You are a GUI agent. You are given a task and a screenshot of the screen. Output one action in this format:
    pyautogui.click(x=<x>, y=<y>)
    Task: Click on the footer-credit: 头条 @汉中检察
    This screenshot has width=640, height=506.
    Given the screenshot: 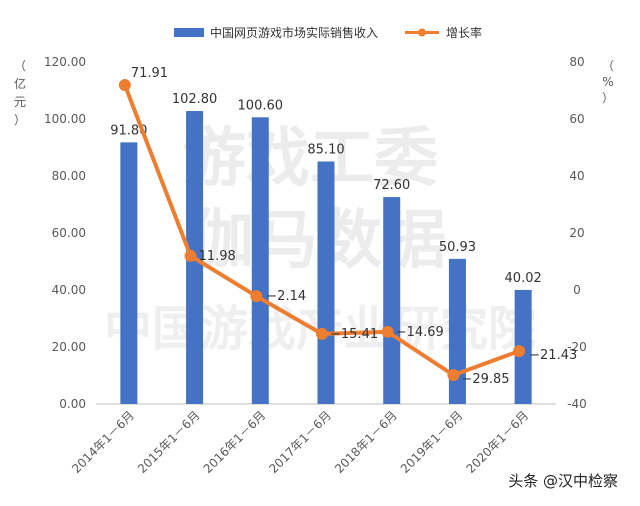 What is the action you would take?
    pyautogui.click(x=563, y=481)
    